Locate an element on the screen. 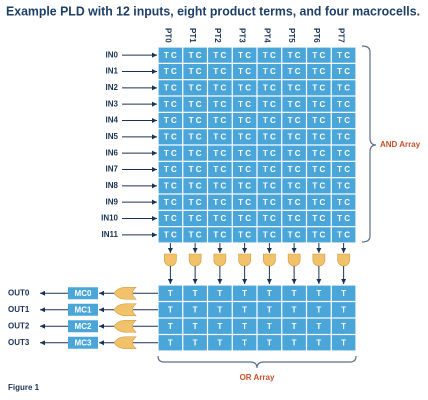 This screenshot has height=400, width=428. and-gate is located at coordinates (244, 260).